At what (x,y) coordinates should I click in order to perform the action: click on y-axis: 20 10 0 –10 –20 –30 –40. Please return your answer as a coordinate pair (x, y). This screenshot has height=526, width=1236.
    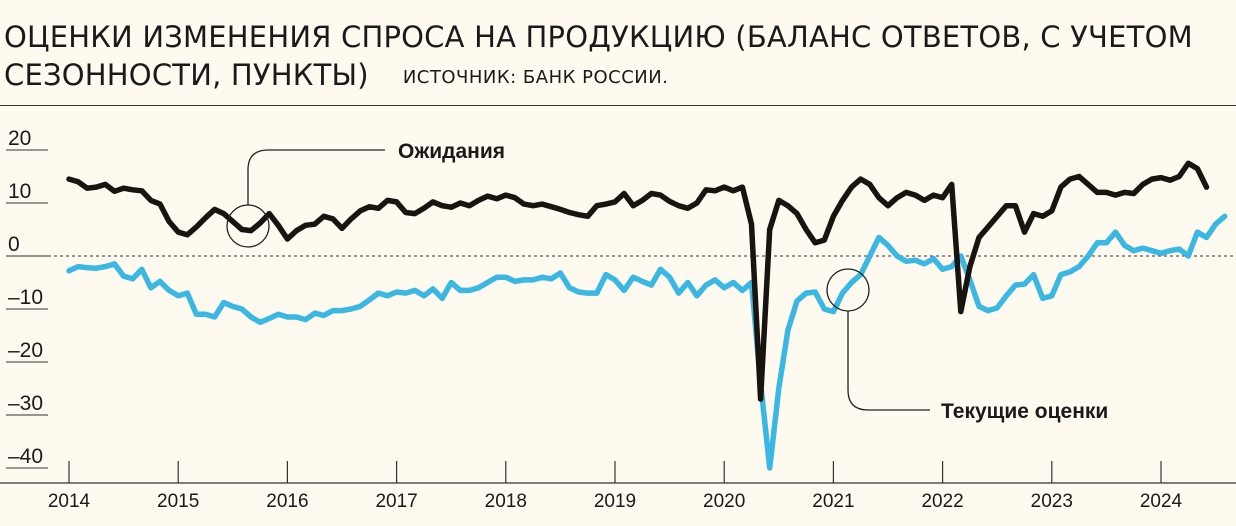
    Looking at the image, I should click on (27, 298).